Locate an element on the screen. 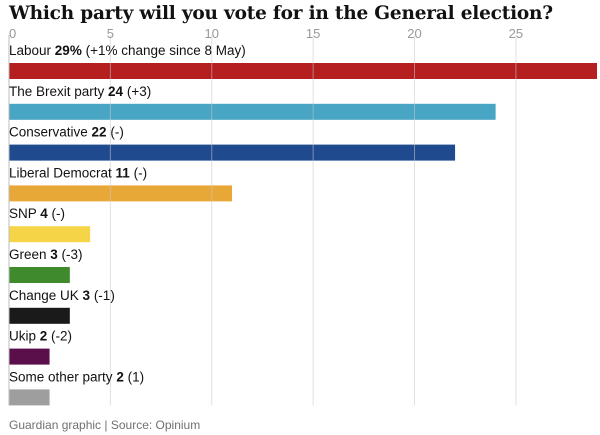 This screenshot has height=435, width=600. bar-label-7: Ukip 2 (-2) is located at coordinates (40, 336).